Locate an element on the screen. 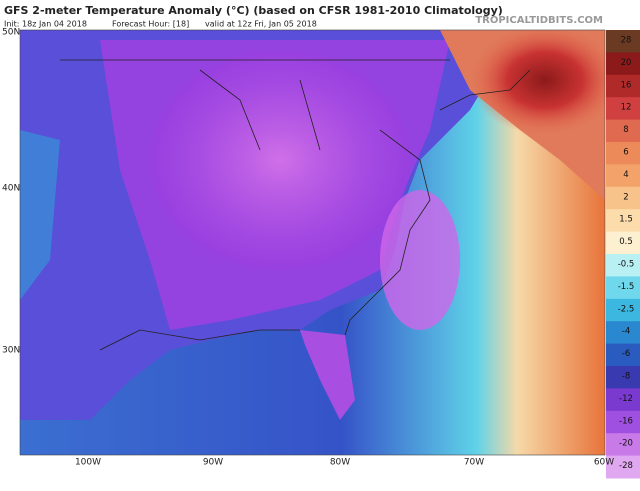  colorbar-label: -4 is located at coordinates (626, 332).